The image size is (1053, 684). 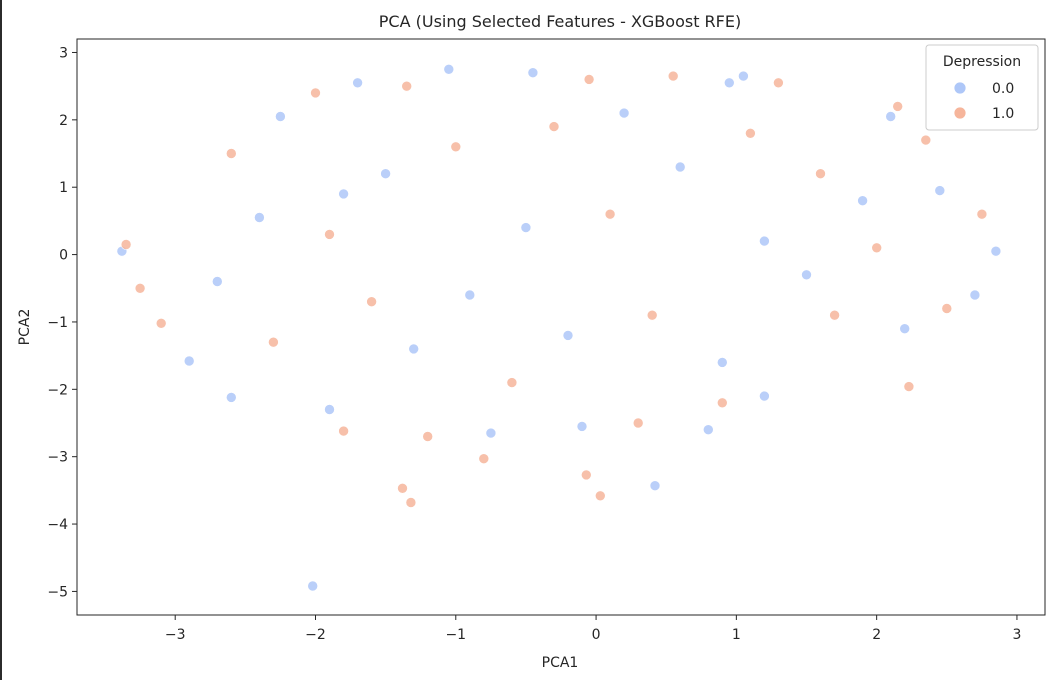 I want to click on x-tick-label: −3, so click(x=175, y=635).